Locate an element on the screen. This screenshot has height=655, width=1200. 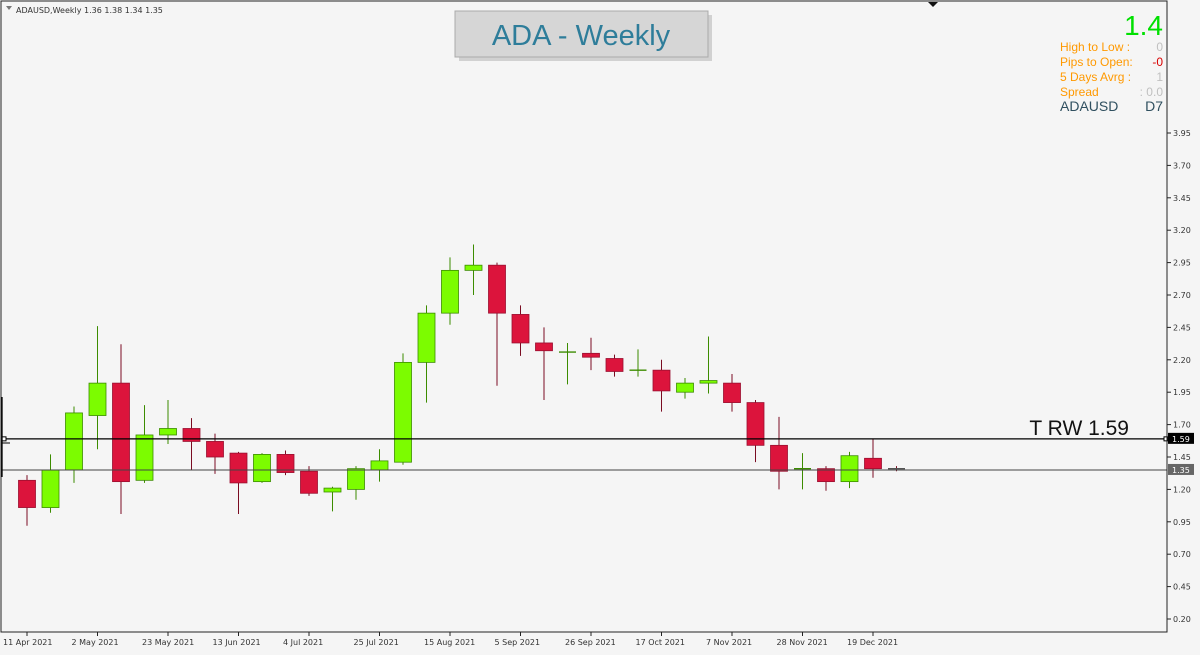
symbol-info: ADAUSD,Weekly 1.36 1.38 1.34 1.35 is located at coordinates (89, 10).